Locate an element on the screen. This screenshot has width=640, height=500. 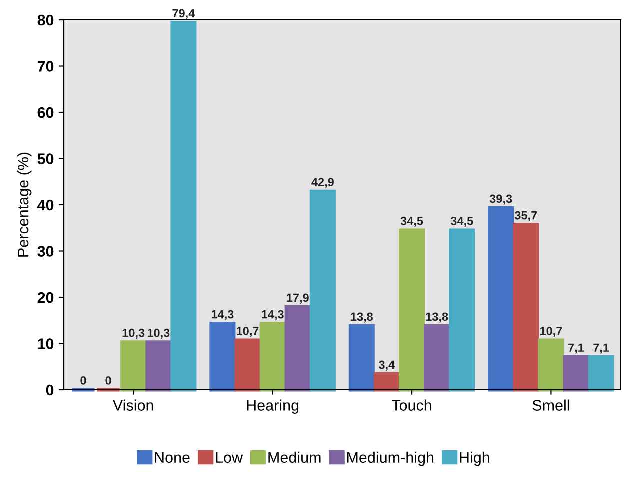
y-tick-label: 80 is located at coordinates (46, 20).